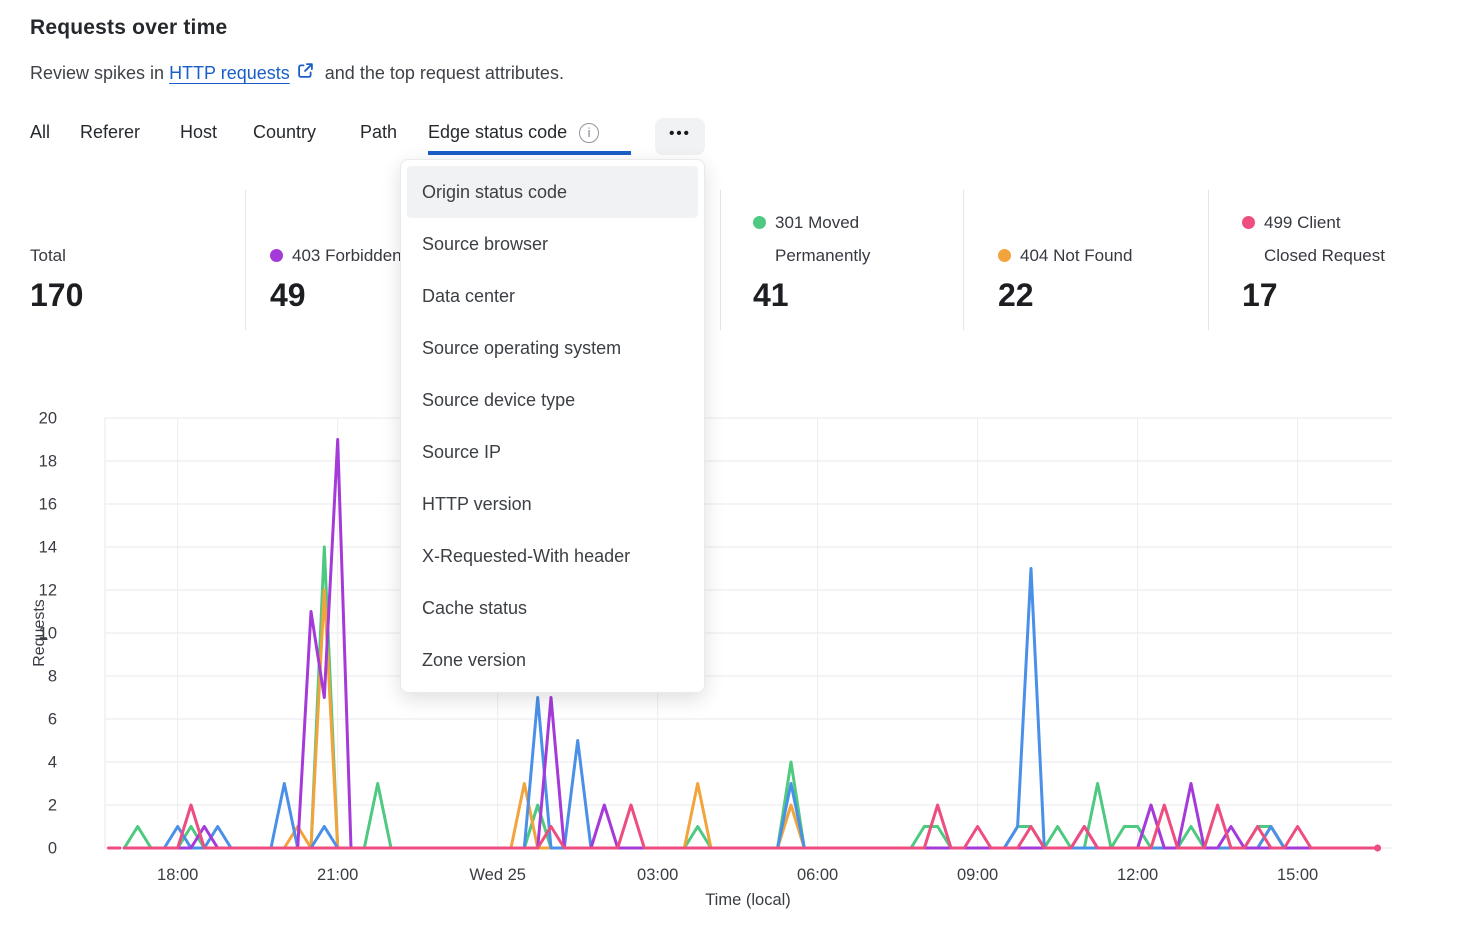 The height and width of the screenshot is (940, 1458). I want to click on stat-label: 403 Forbidden, so click(347, 255).